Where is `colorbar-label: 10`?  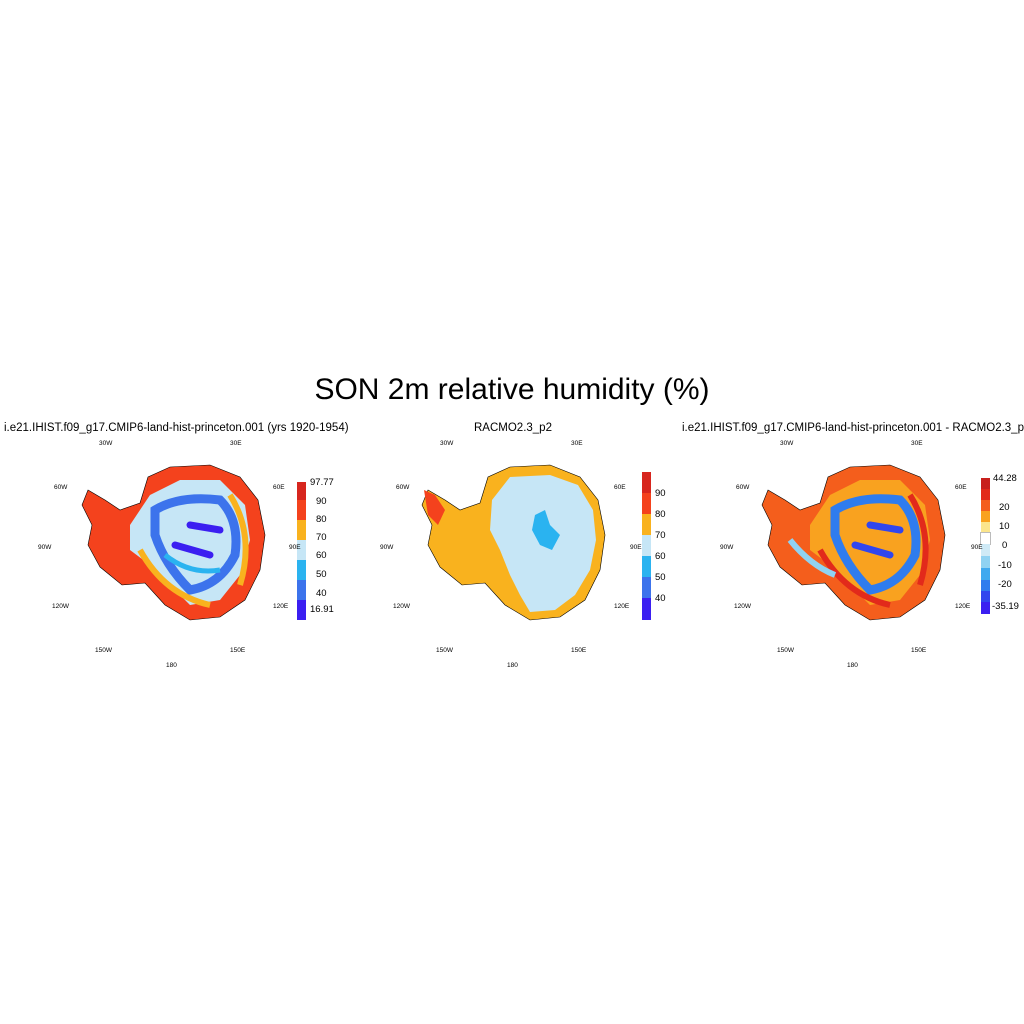 colorbar-label: 10 is located at coordinates (1004, 526).